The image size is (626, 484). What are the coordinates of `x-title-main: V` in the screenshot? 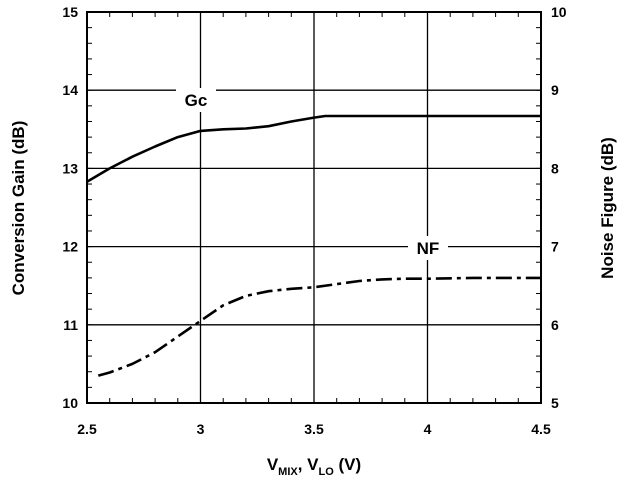 It's located at (273, 464).